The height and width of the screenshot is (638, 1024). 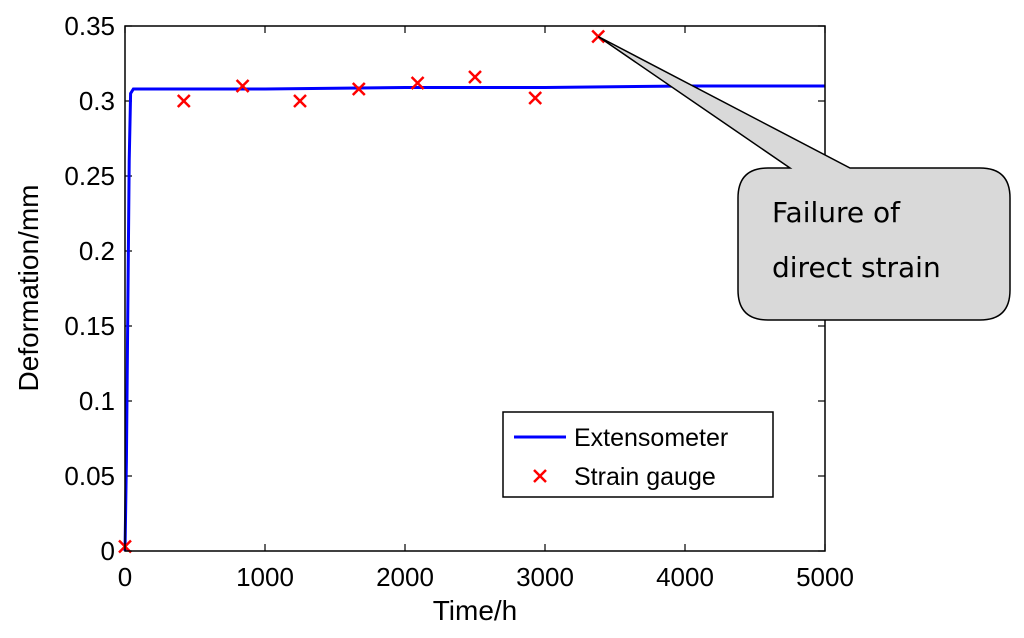 What do you see at coordinates (89, 176) in the screenshot?
I see `y-tick-label: 0.25` at bounding box center [89, 176].